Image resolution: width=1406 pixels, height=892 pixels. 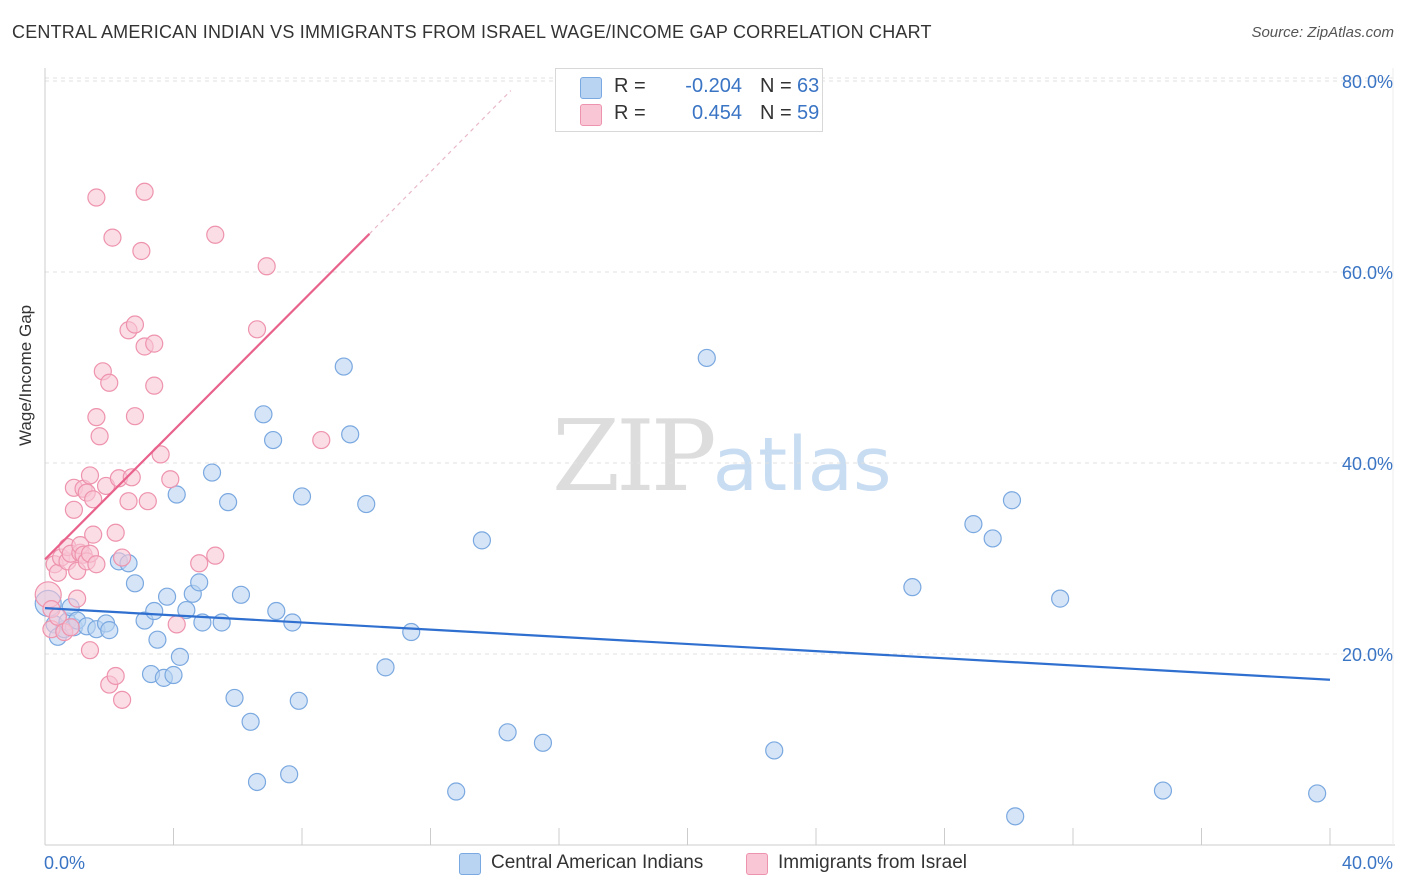 What do you see at coordinates (440, 162) in the screenshot?
I see `trend-line-pink-extension` at bounding box center [440, 162].